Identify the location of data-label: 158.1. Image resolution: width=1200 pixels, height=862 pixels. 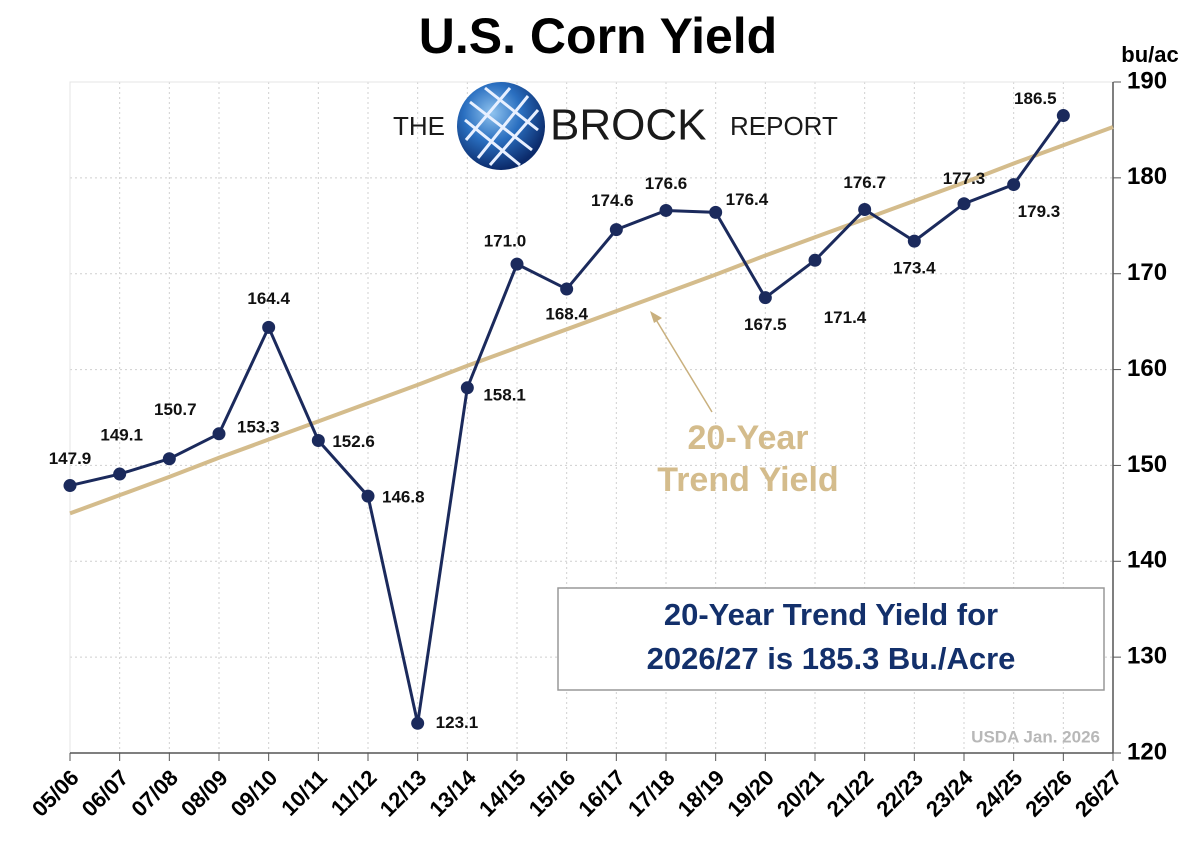
(504, 394).